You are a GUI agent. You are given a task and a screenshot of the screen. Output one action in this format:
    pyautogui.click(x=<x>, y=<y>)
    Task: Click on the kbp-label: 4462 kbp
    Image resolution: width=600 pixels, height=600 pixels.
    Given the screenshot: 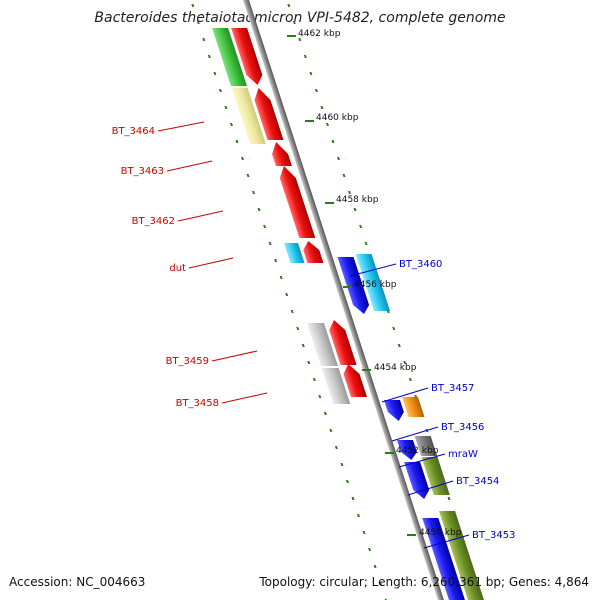 What is the action you would take?
    pyautogui.click(x=319, y=34)
    